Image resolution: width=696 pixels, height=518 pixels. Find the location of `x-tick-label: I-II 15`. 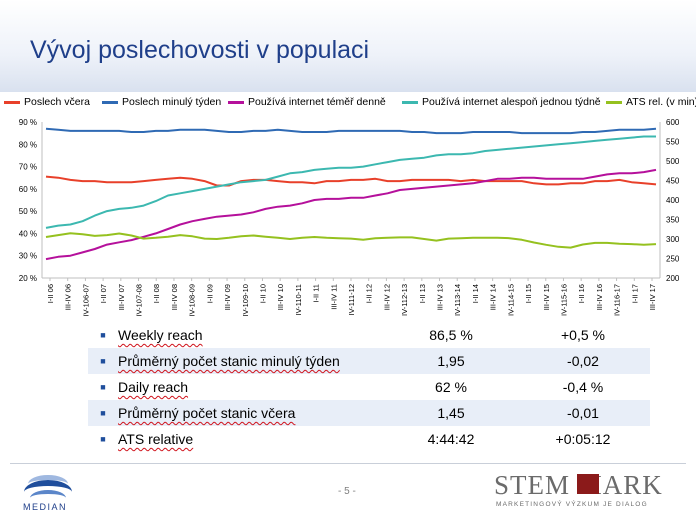

x-tick-label: I-II 15 is located at coordinates (528, 293).